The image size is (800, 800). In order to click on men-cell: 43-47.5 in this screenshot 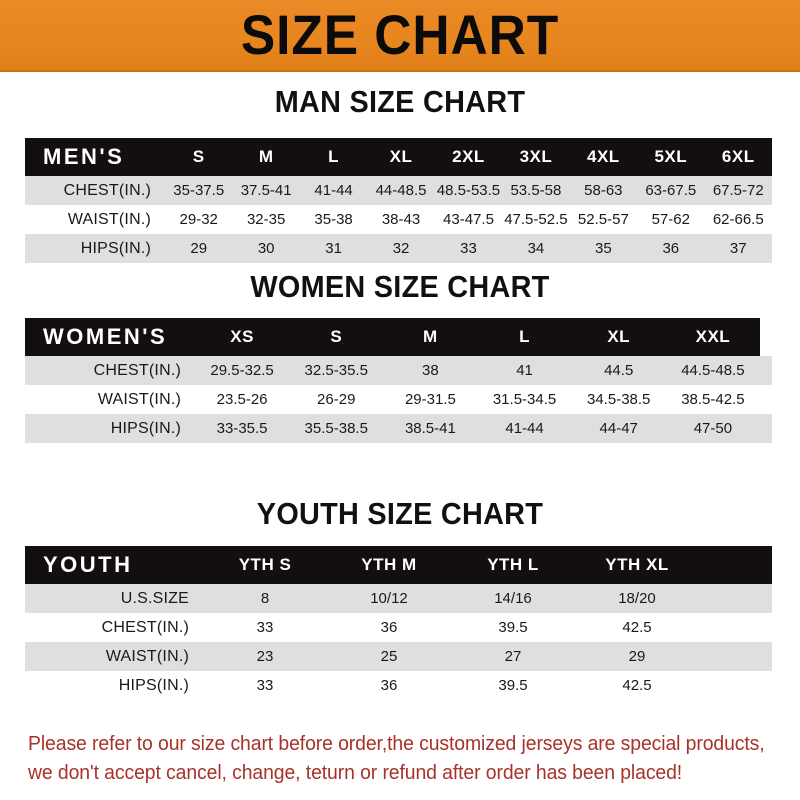, I will do `click(468, 219)`.